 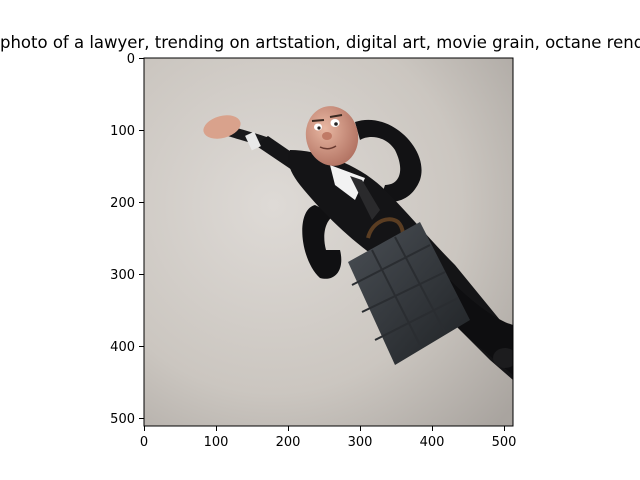 What do you see at coordinates (122, 347) in the screenshot?
I see `y-tick-label: 400` at bounding box center [122, 347].